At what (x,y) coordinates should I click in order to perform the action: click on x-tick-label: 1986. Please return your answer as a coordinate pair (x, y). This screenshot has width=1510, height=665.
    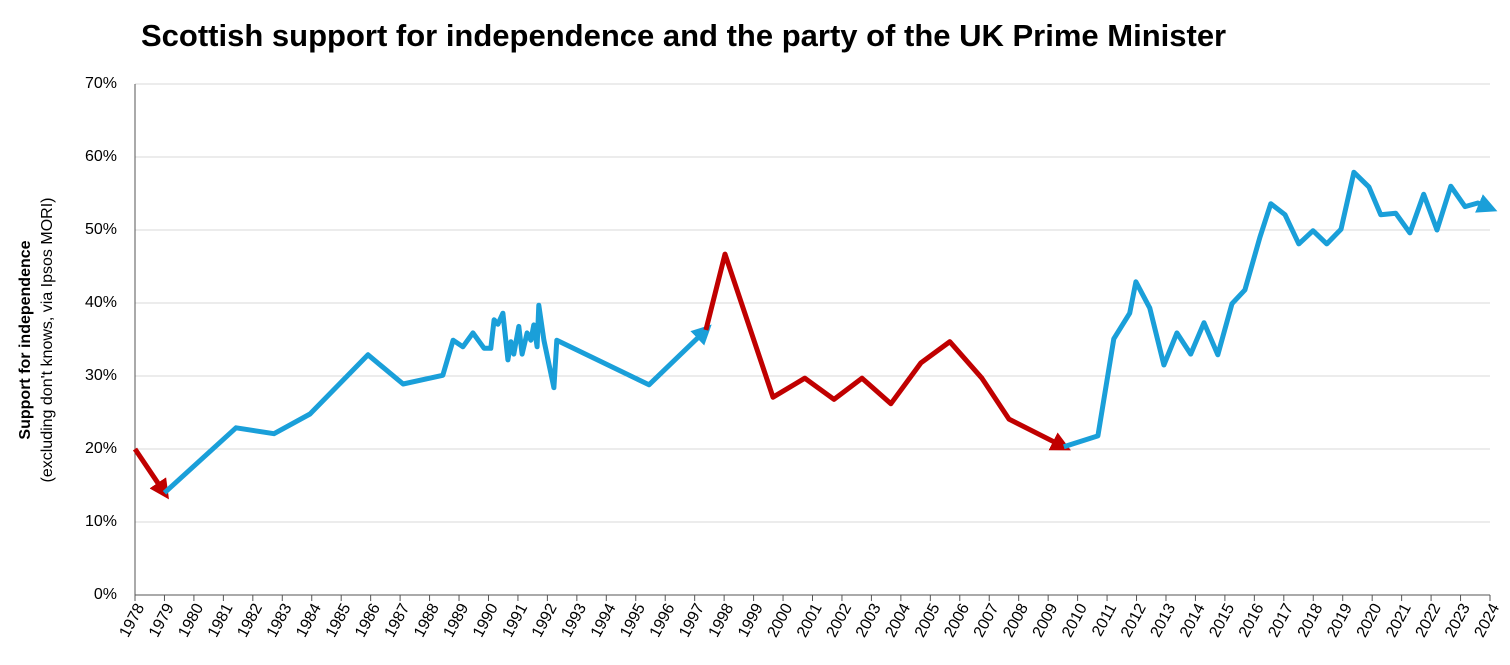
    Looking at the image, I should click on (368, 621).